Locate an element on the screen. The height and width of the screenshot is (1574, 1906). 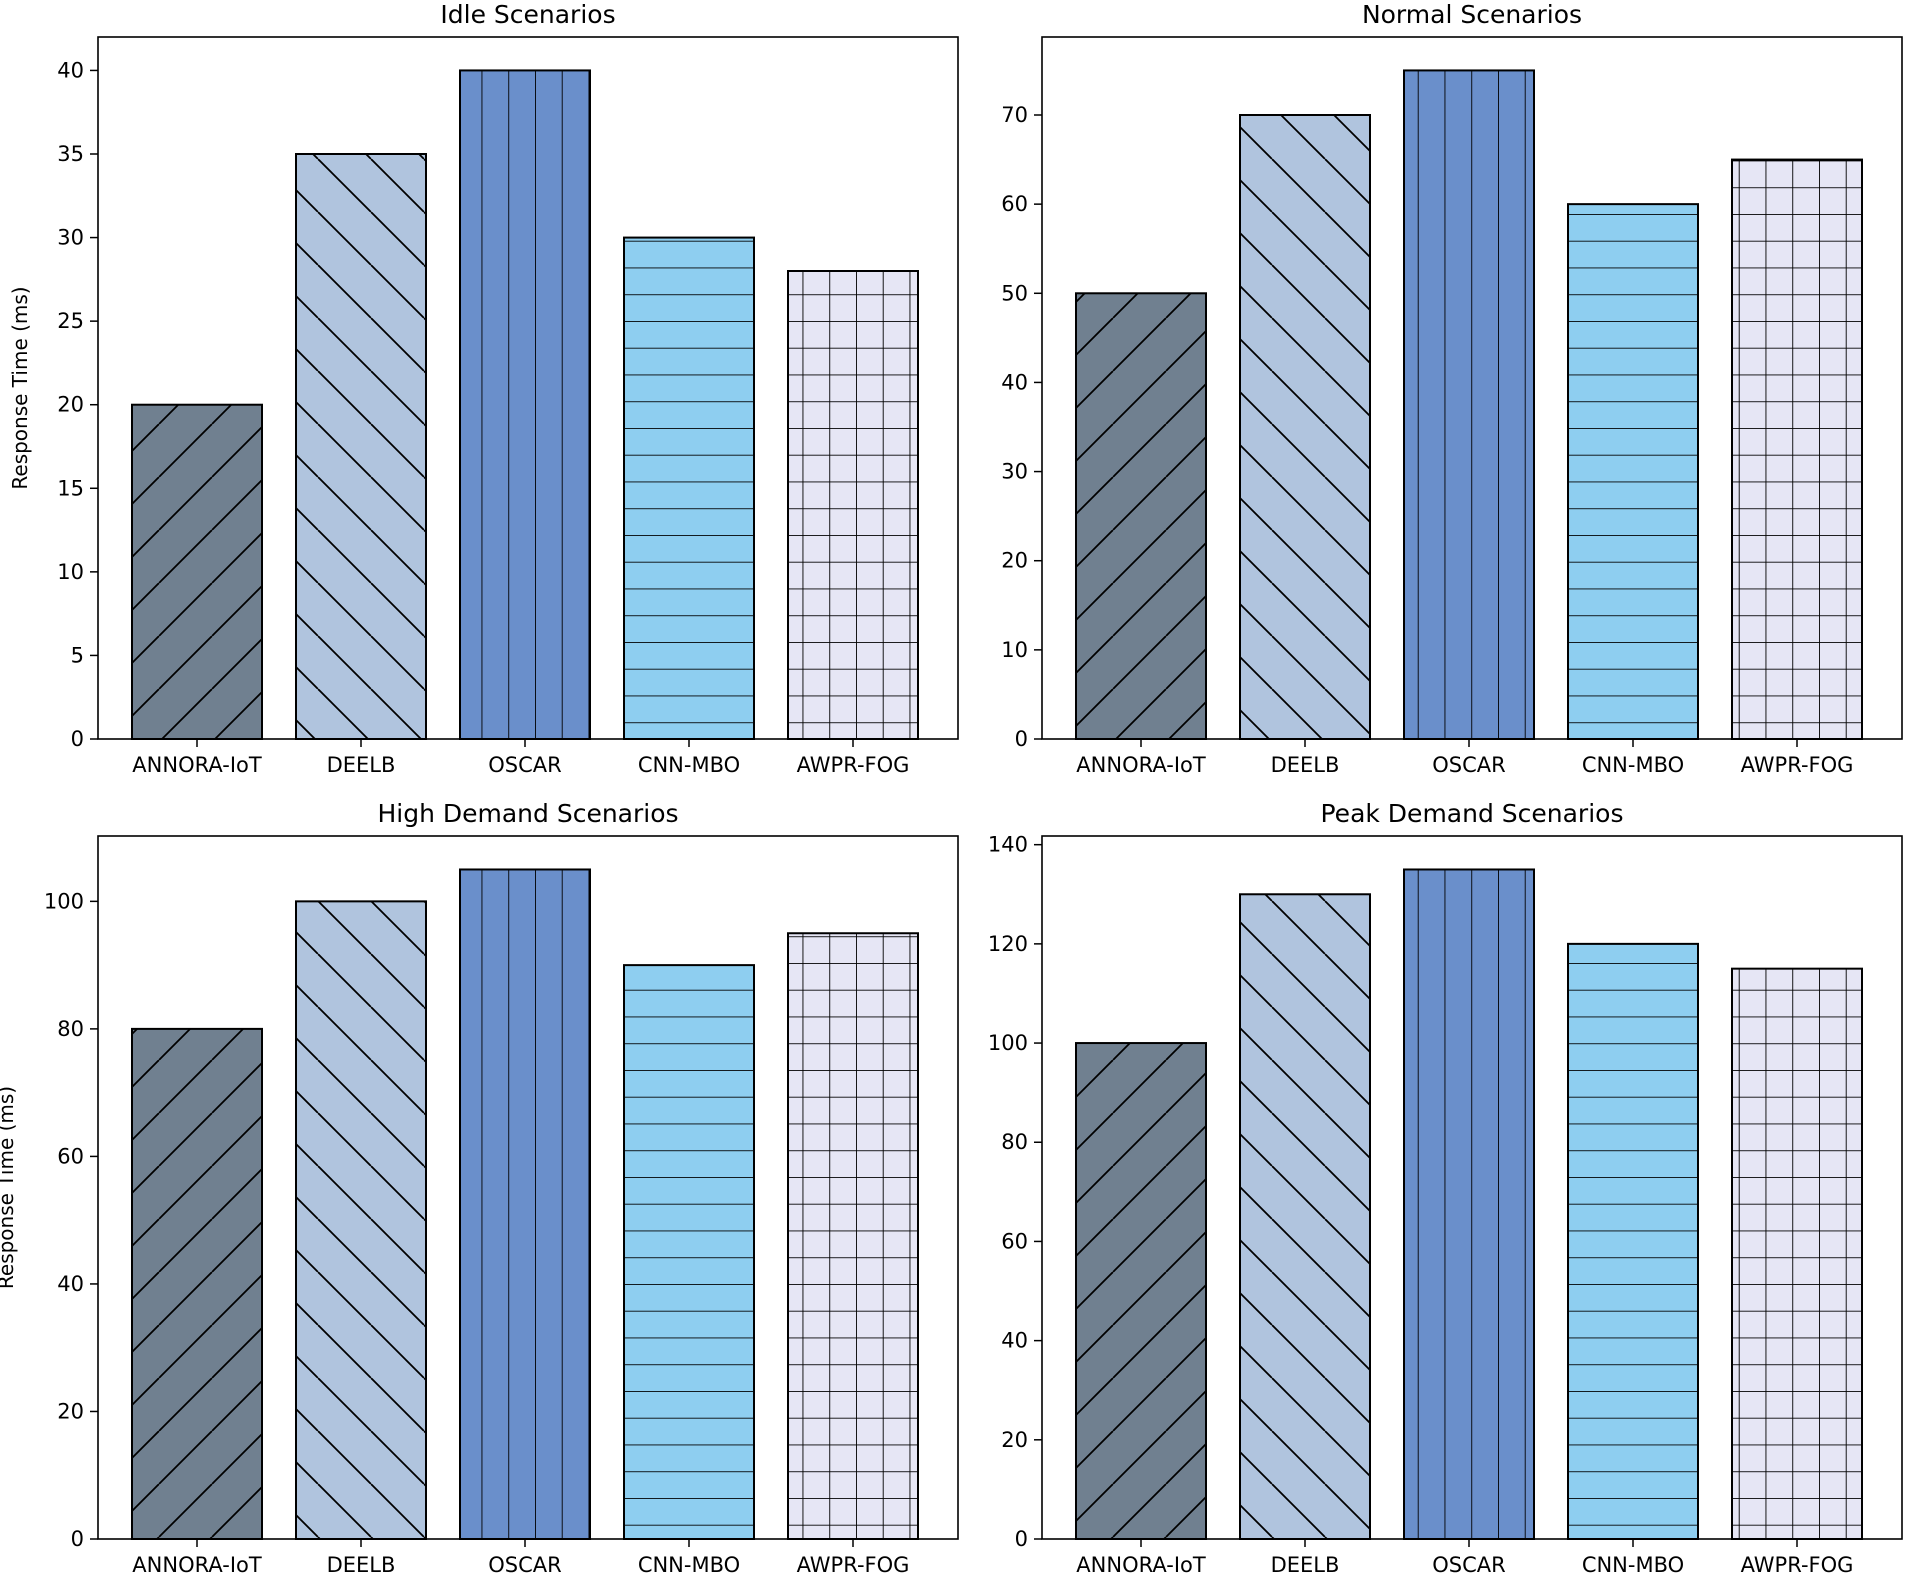
y-tick-label: 120 is located at coordinates (1008, 944).